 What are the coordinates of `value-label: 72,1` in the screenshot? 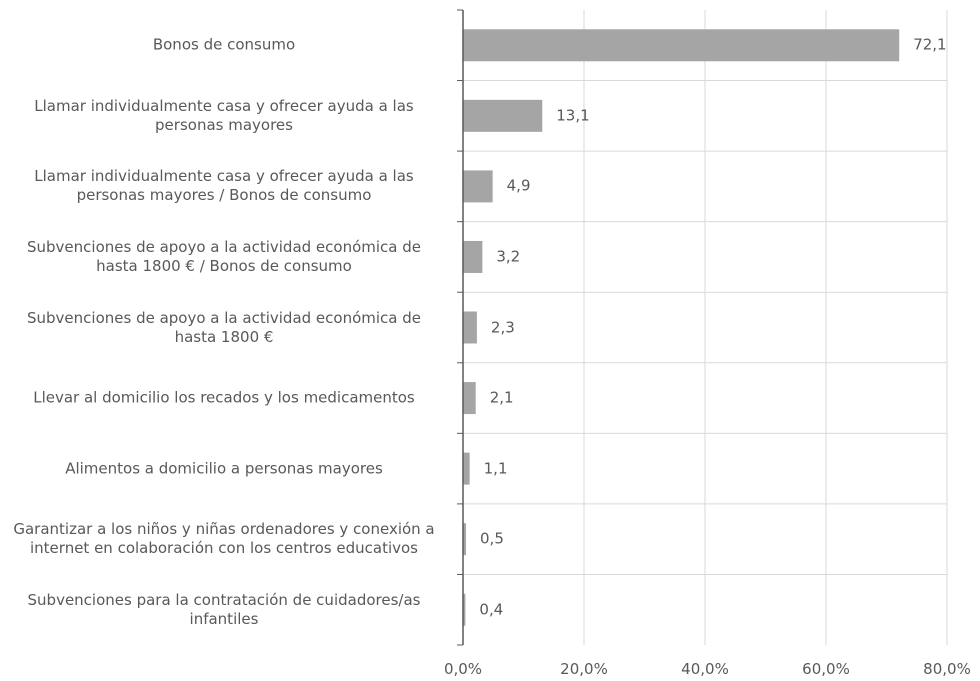 It's located at (930, 44).